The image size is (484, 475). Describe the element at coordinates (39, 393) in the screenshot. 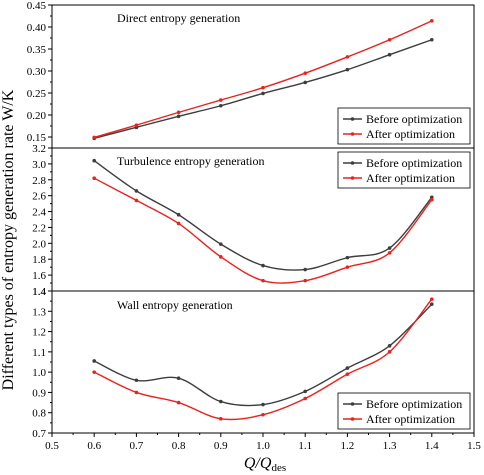

I see `y-tick-label: 0.9` at that location.